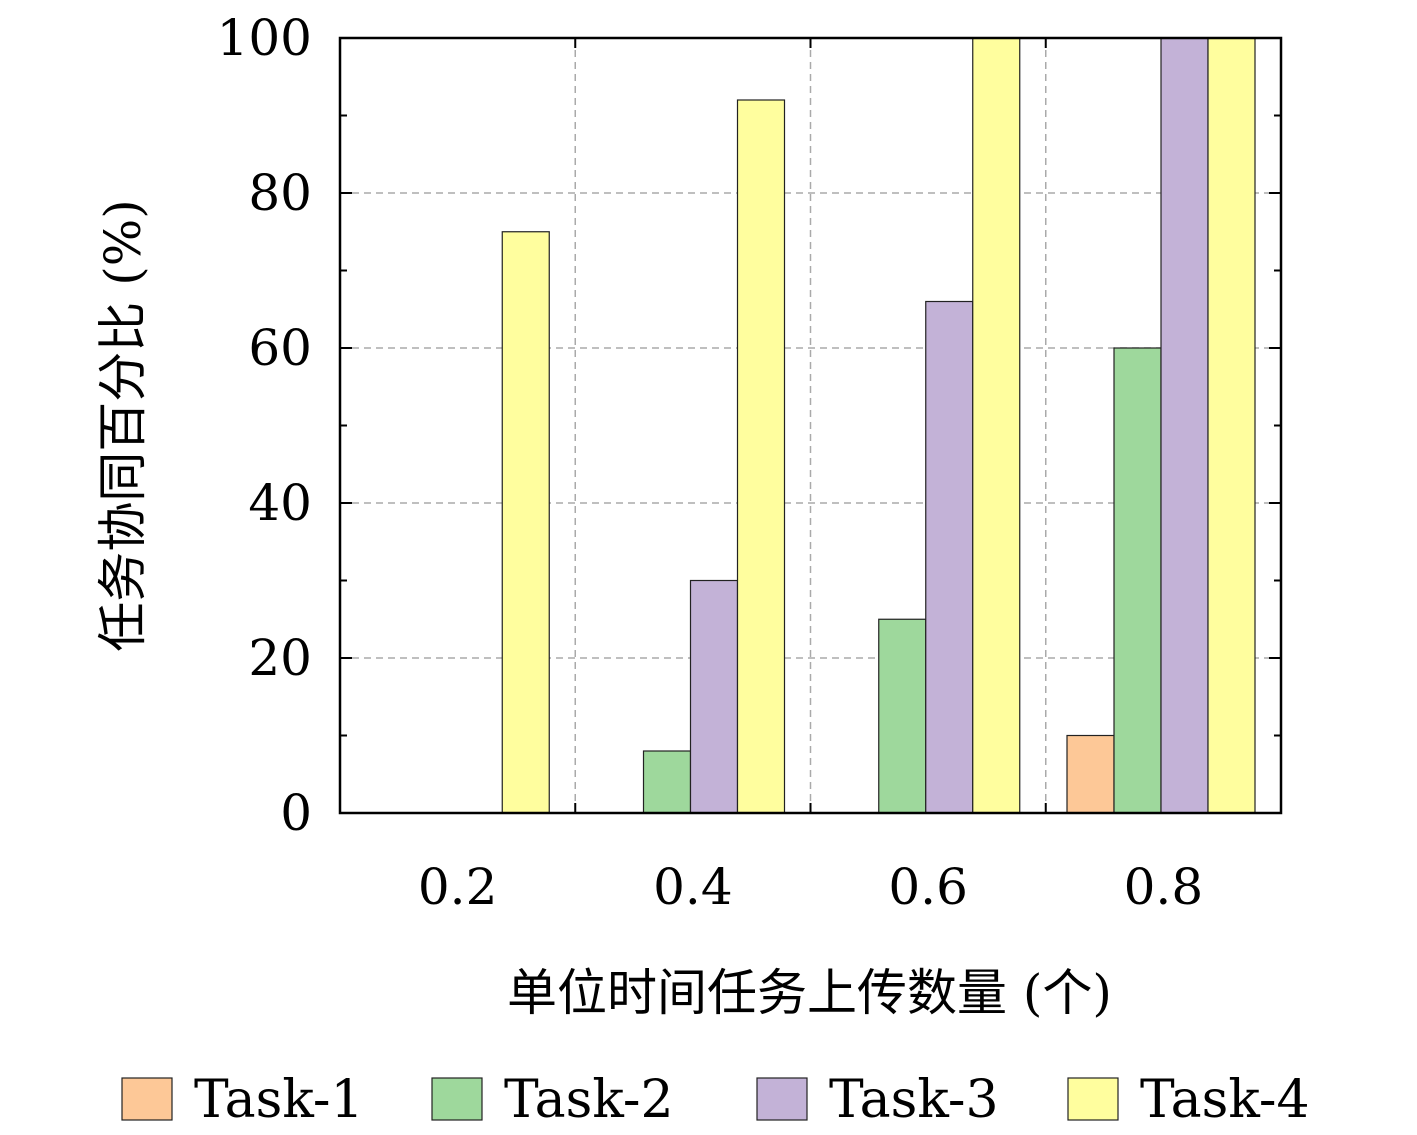 This screenshot has width=1417, height=1135. I want to click on bar-task-2-0.8, so click(1137, 580).